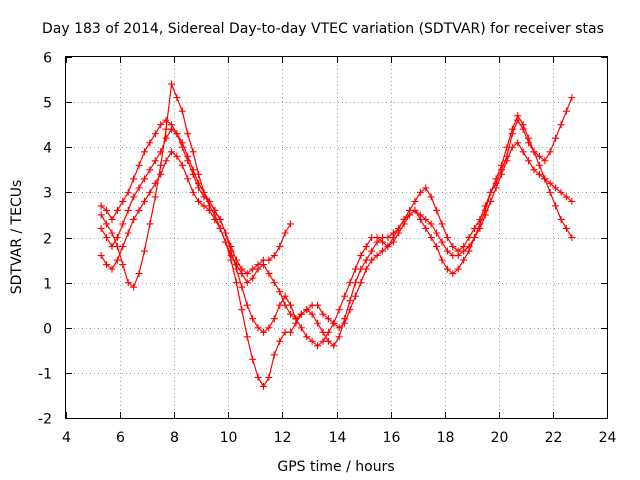  I want to click on x-axis-title: GPS time / hours, so click(335, 467).